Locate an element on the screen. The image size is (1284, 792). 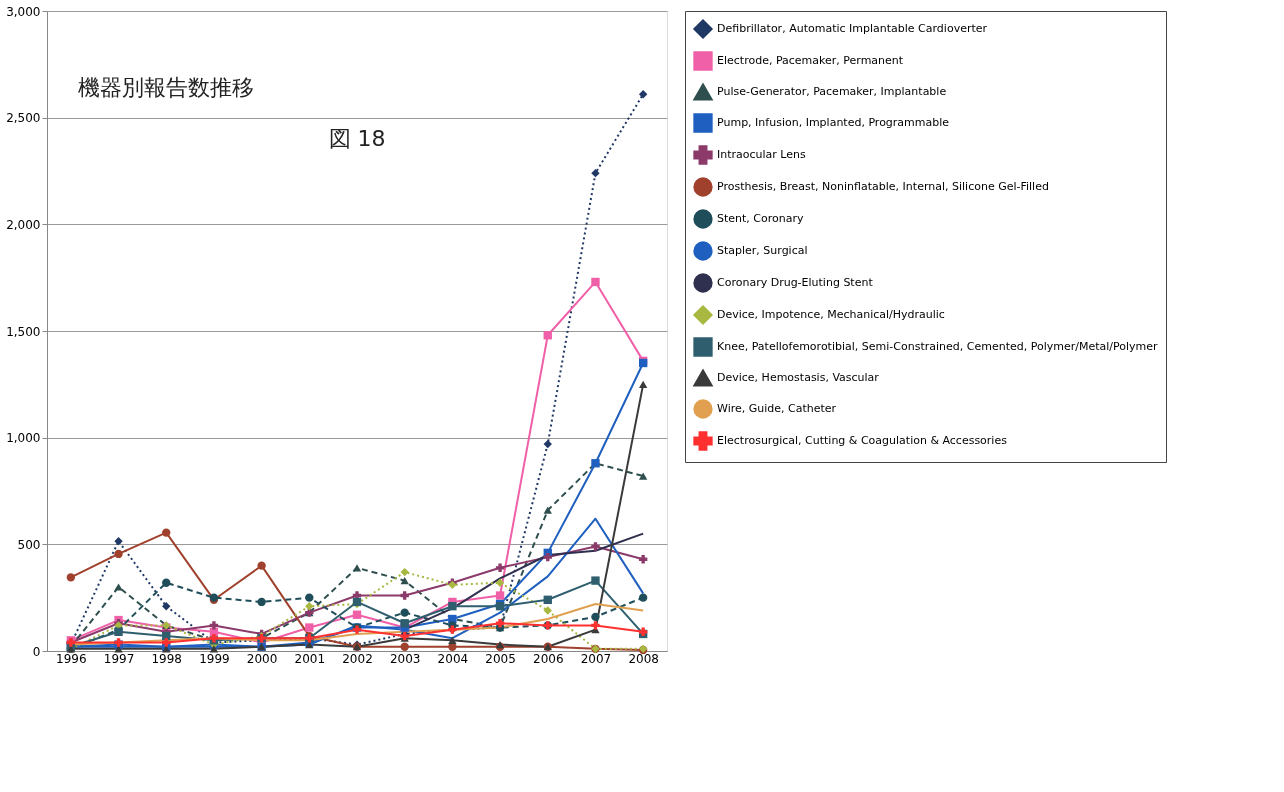
y-tick-label: 3,000 is located at coordinates (23, 11).